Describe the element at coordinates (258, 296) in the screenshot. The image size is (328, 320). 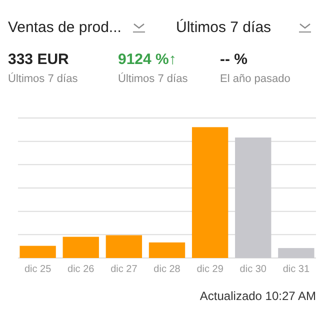
I see `text: Actualizado 10:27 AM` at that location.